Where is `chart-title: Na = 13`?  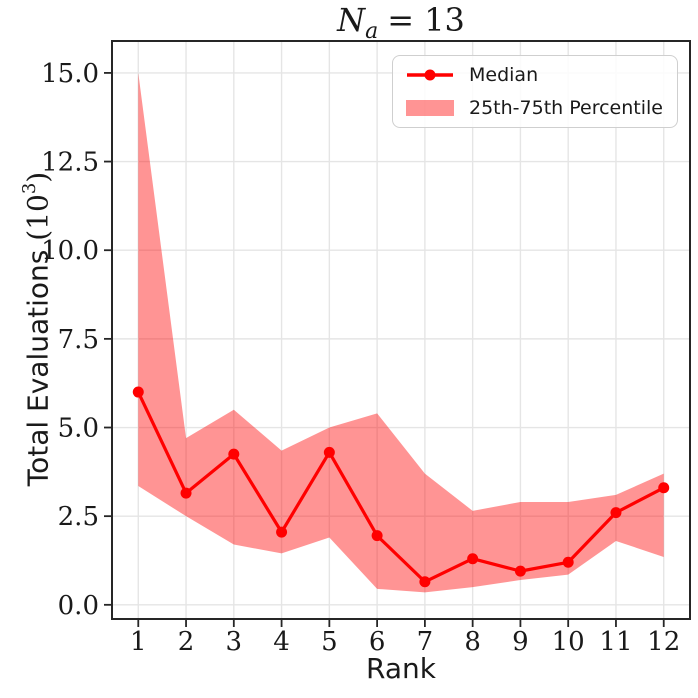 chart-title: Na = 13 is located at coordinates (401, 22).